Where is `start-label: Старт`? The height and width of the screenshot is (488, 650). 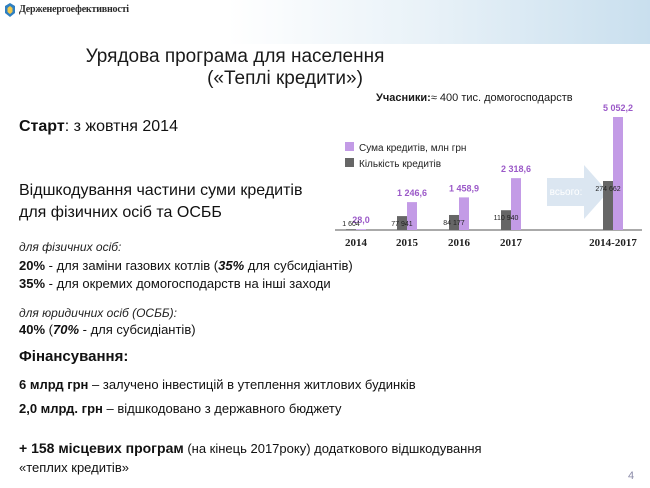
start-label: Старт is located at coordinates (42, 126).